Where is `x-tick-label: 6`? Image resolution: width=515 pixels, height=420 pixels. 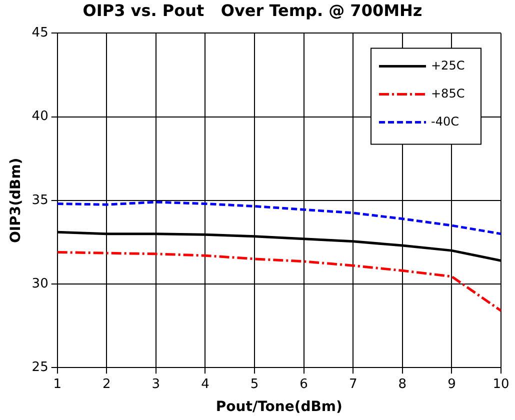 x-tick-label: 6 is located at coordinates (304, 384).